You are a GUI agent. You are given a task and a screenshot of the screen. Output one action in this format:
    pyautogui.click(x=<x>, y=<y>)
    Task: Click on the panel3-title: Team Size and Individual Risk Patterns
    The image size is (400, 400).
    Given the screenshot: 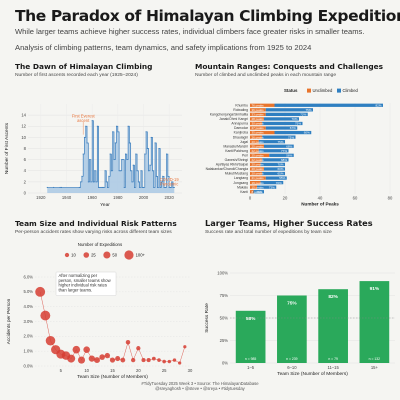 What is the action you would take?
    pyautogui.click(x=96, y=223)
    